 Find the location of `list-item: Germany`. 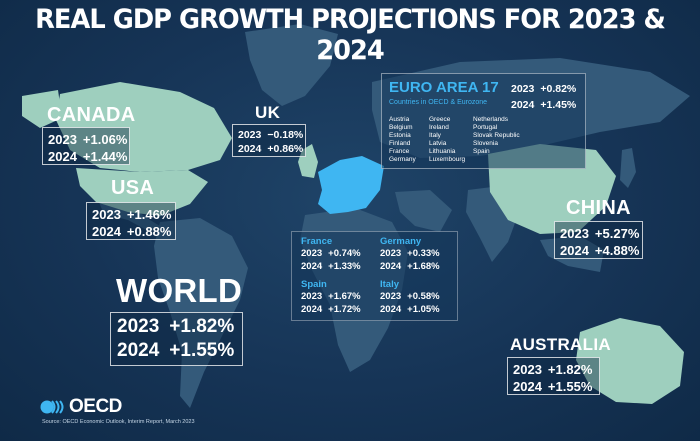

list-item: Germany is located at coordinates (402, 159).